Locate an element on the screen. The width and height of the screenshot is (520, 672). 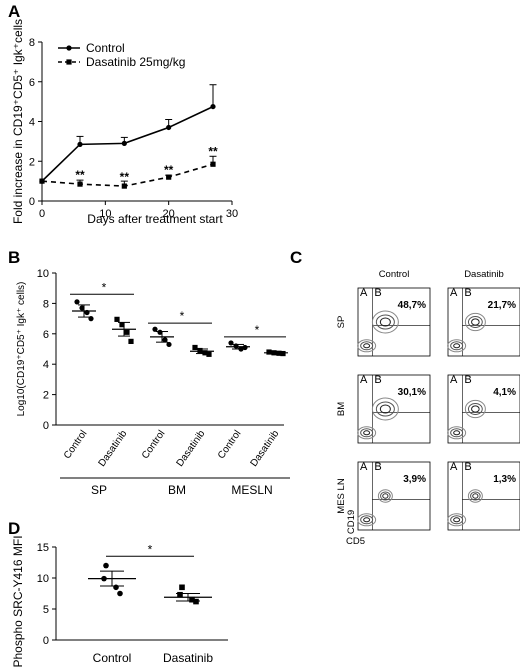
panel-label-a: A is located at coordinates (14, 11).